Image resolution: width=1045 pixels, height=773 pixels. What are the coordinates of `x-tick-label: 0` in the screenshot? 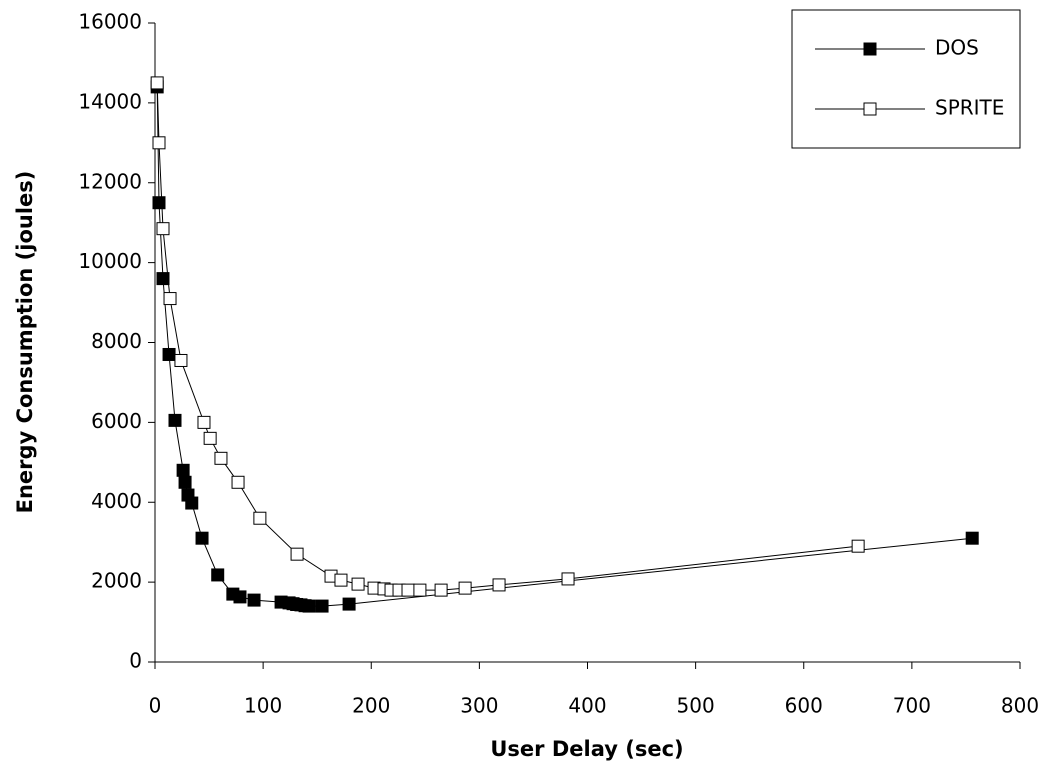 It's located at (155, 706).